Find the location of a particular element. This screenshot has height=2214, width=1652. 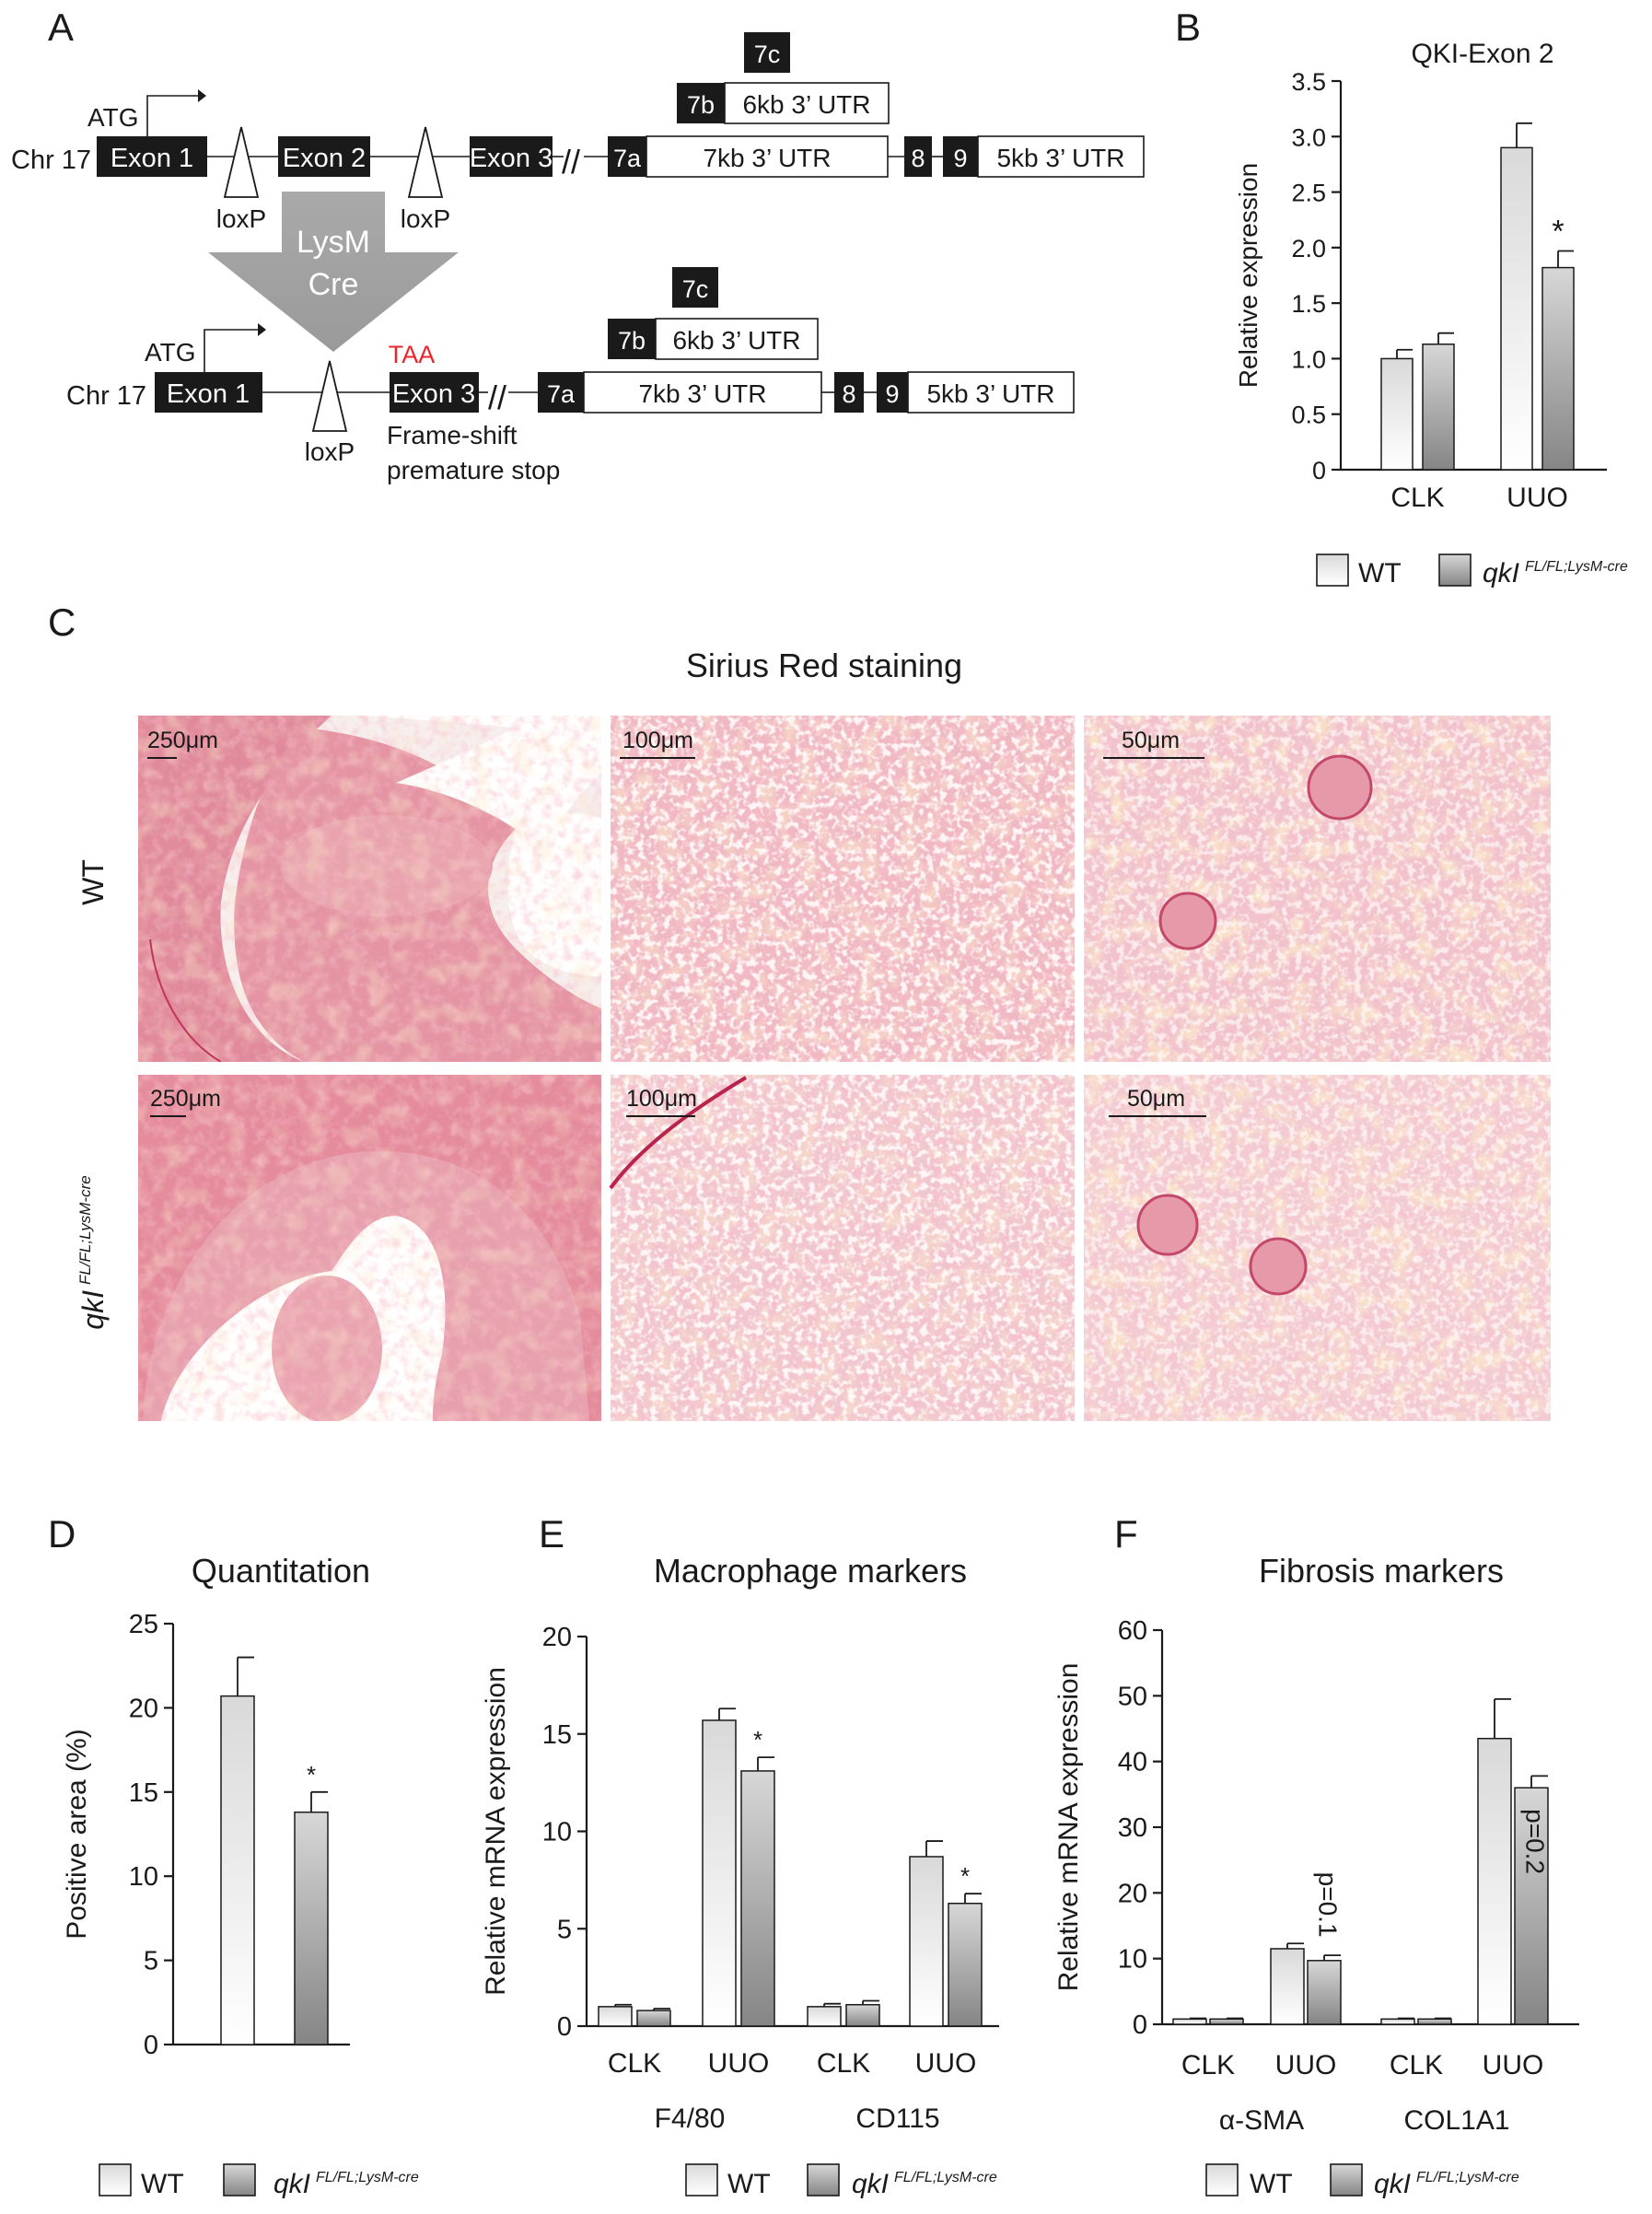

chart-quantitation: Quantitation Positive area (%) 0 5 10 15 20 25 * is located at coordinates (216, 1806).